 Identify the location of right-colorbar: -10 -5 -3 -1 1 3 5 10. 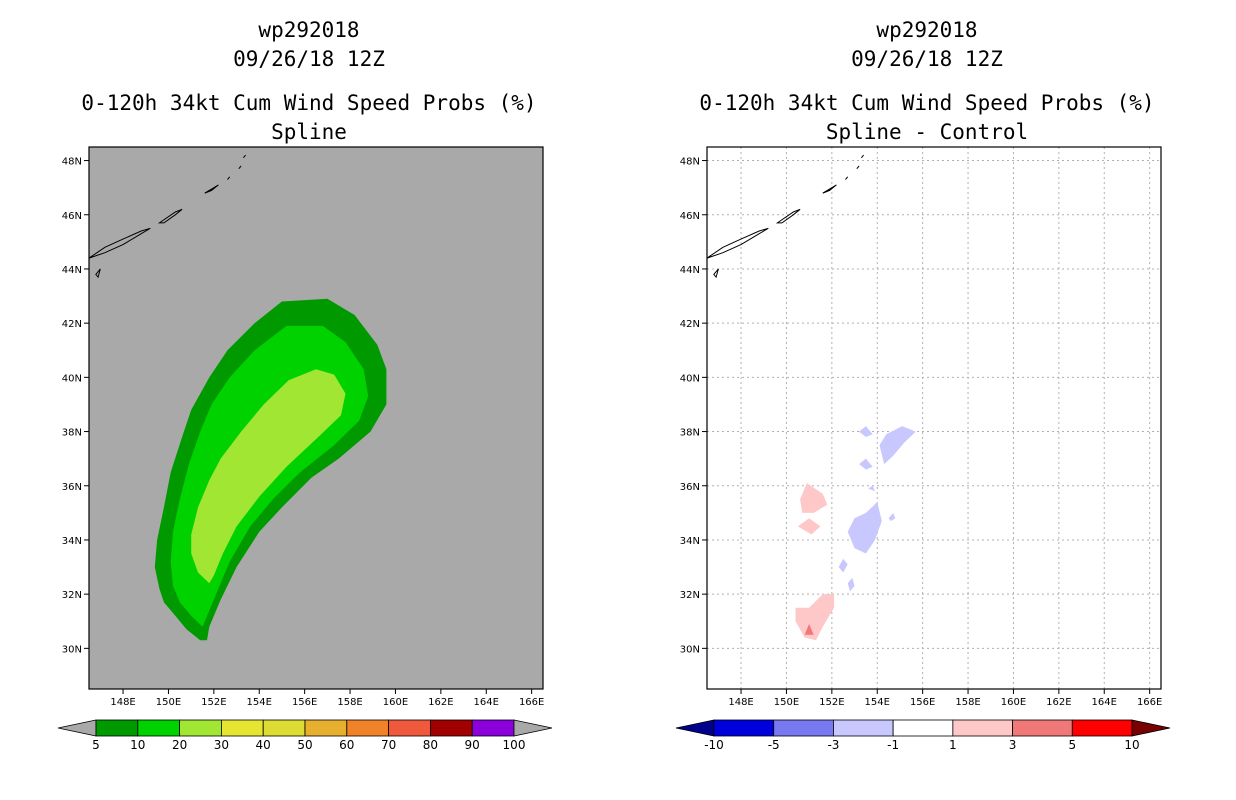
(923, 735).